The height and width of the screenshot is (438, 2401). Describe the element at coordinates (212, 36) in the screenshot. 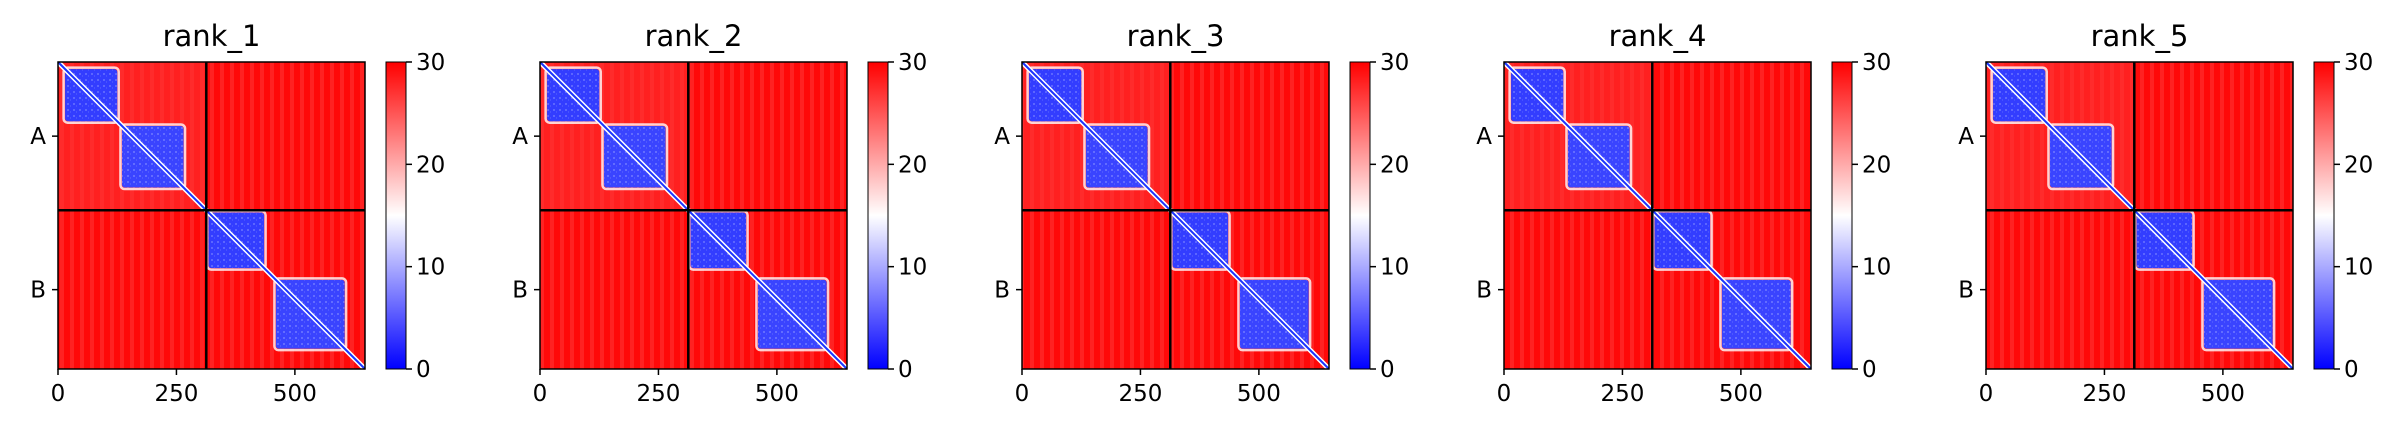

I see `panel-title: rank_1` at that location.